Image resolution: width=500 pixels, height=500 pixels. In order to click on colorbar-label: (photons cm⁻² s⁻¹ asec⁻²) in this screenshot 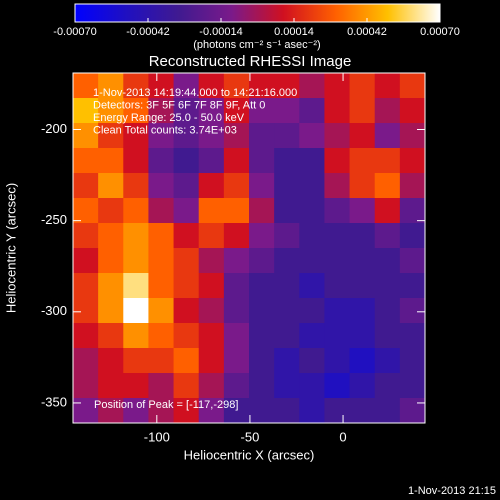, I will do `click(256, 45)`.